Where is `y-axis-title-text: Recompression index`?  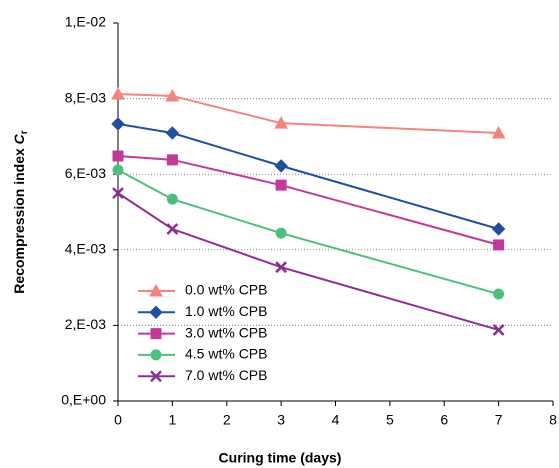 y-axis-title-text: Recompression index is located at coordinates (19, 221).